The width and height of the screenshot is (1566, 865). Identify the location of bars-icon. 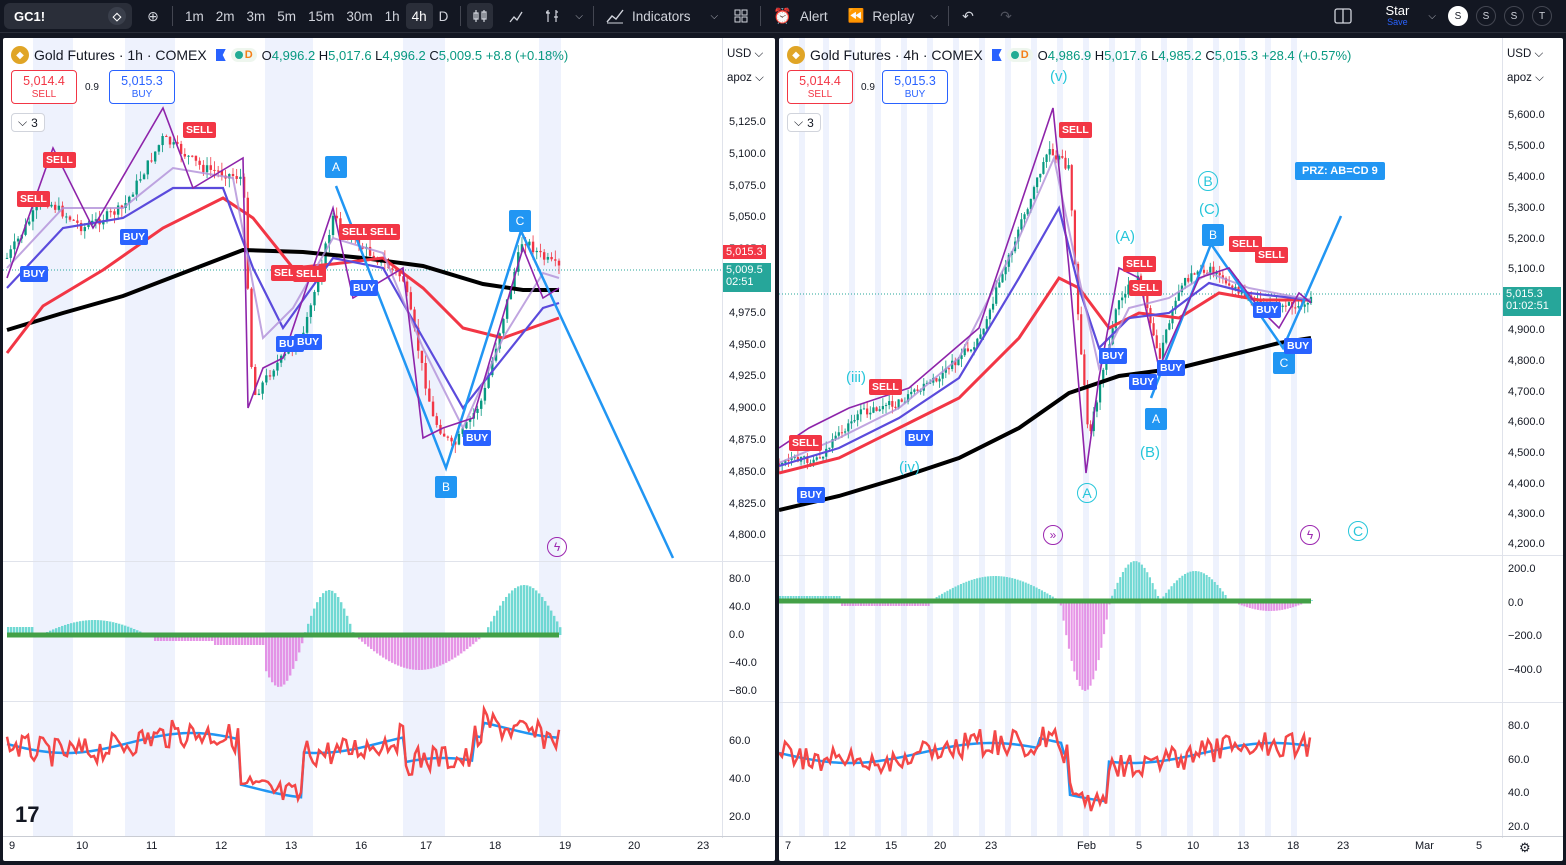
(552, 16).